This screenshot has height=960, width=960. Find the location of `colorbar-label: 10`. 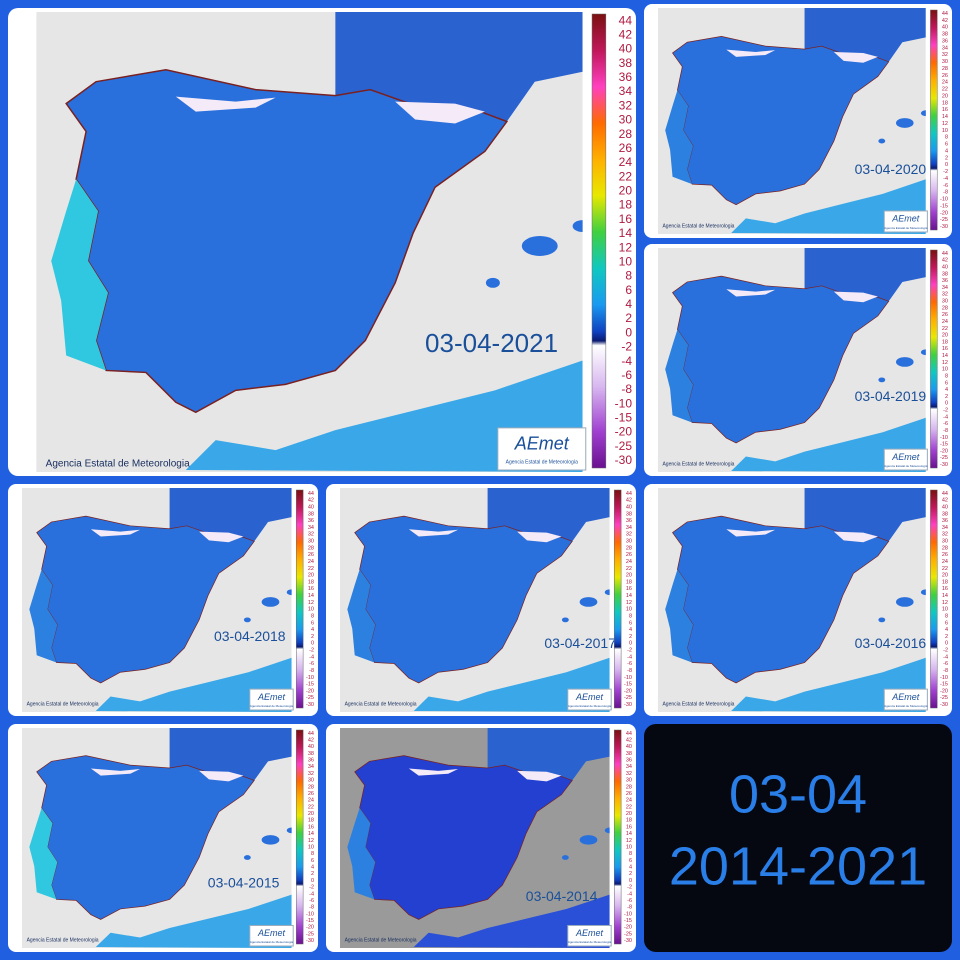

colorbar-label: 10 is located at coordinates (945, 370).